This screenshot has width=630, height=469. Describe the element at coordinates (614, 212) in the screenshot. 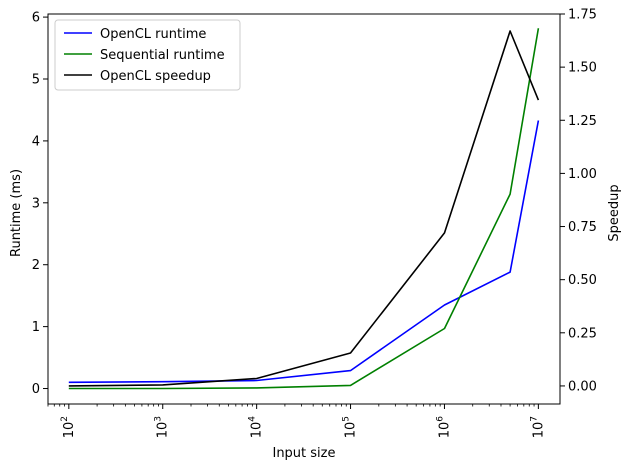

I see `y2-axis-label: Speedup` at that location.